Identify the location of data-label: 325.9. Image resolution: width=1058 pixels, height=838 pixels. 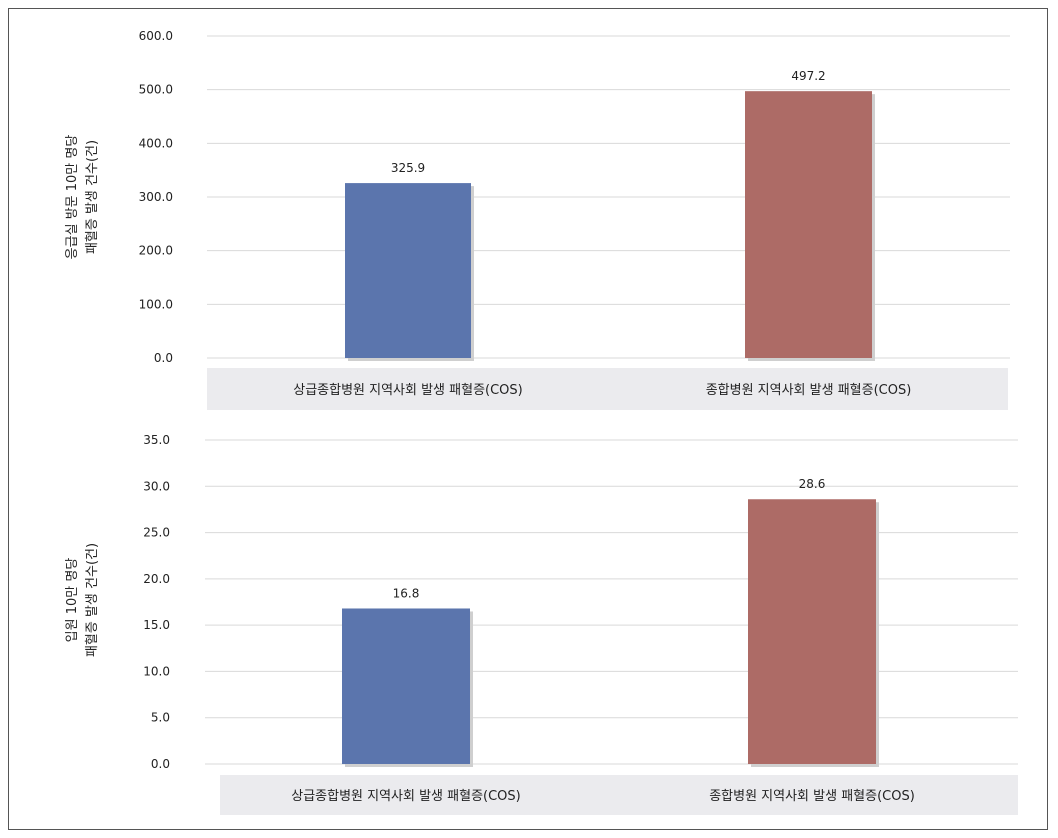
(408, 168).